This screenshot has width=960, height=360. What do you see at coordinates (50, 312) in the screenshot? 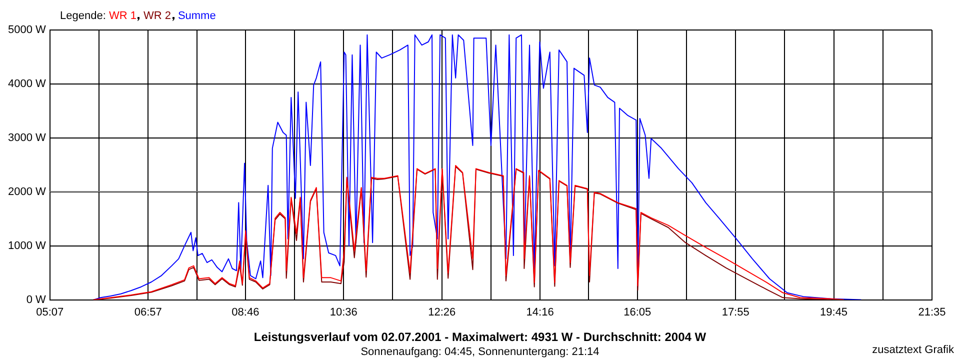
I see `x-tick-label: 05:07` at bounding box center [50, 312].